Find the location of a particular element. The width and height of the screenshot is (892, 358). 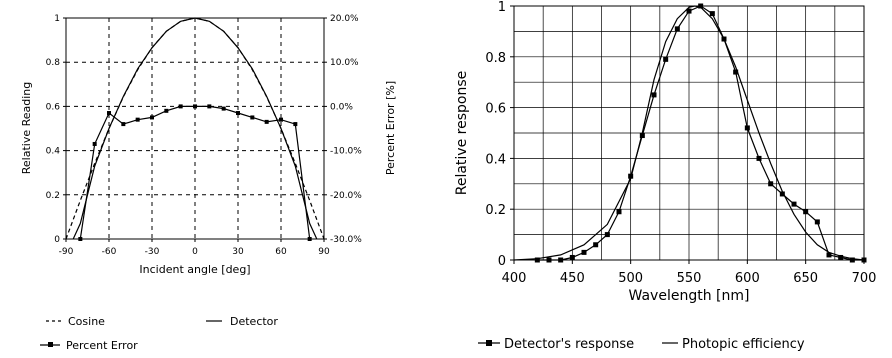

right-x-tick-label: 400 is located at coordinates (514, 278).